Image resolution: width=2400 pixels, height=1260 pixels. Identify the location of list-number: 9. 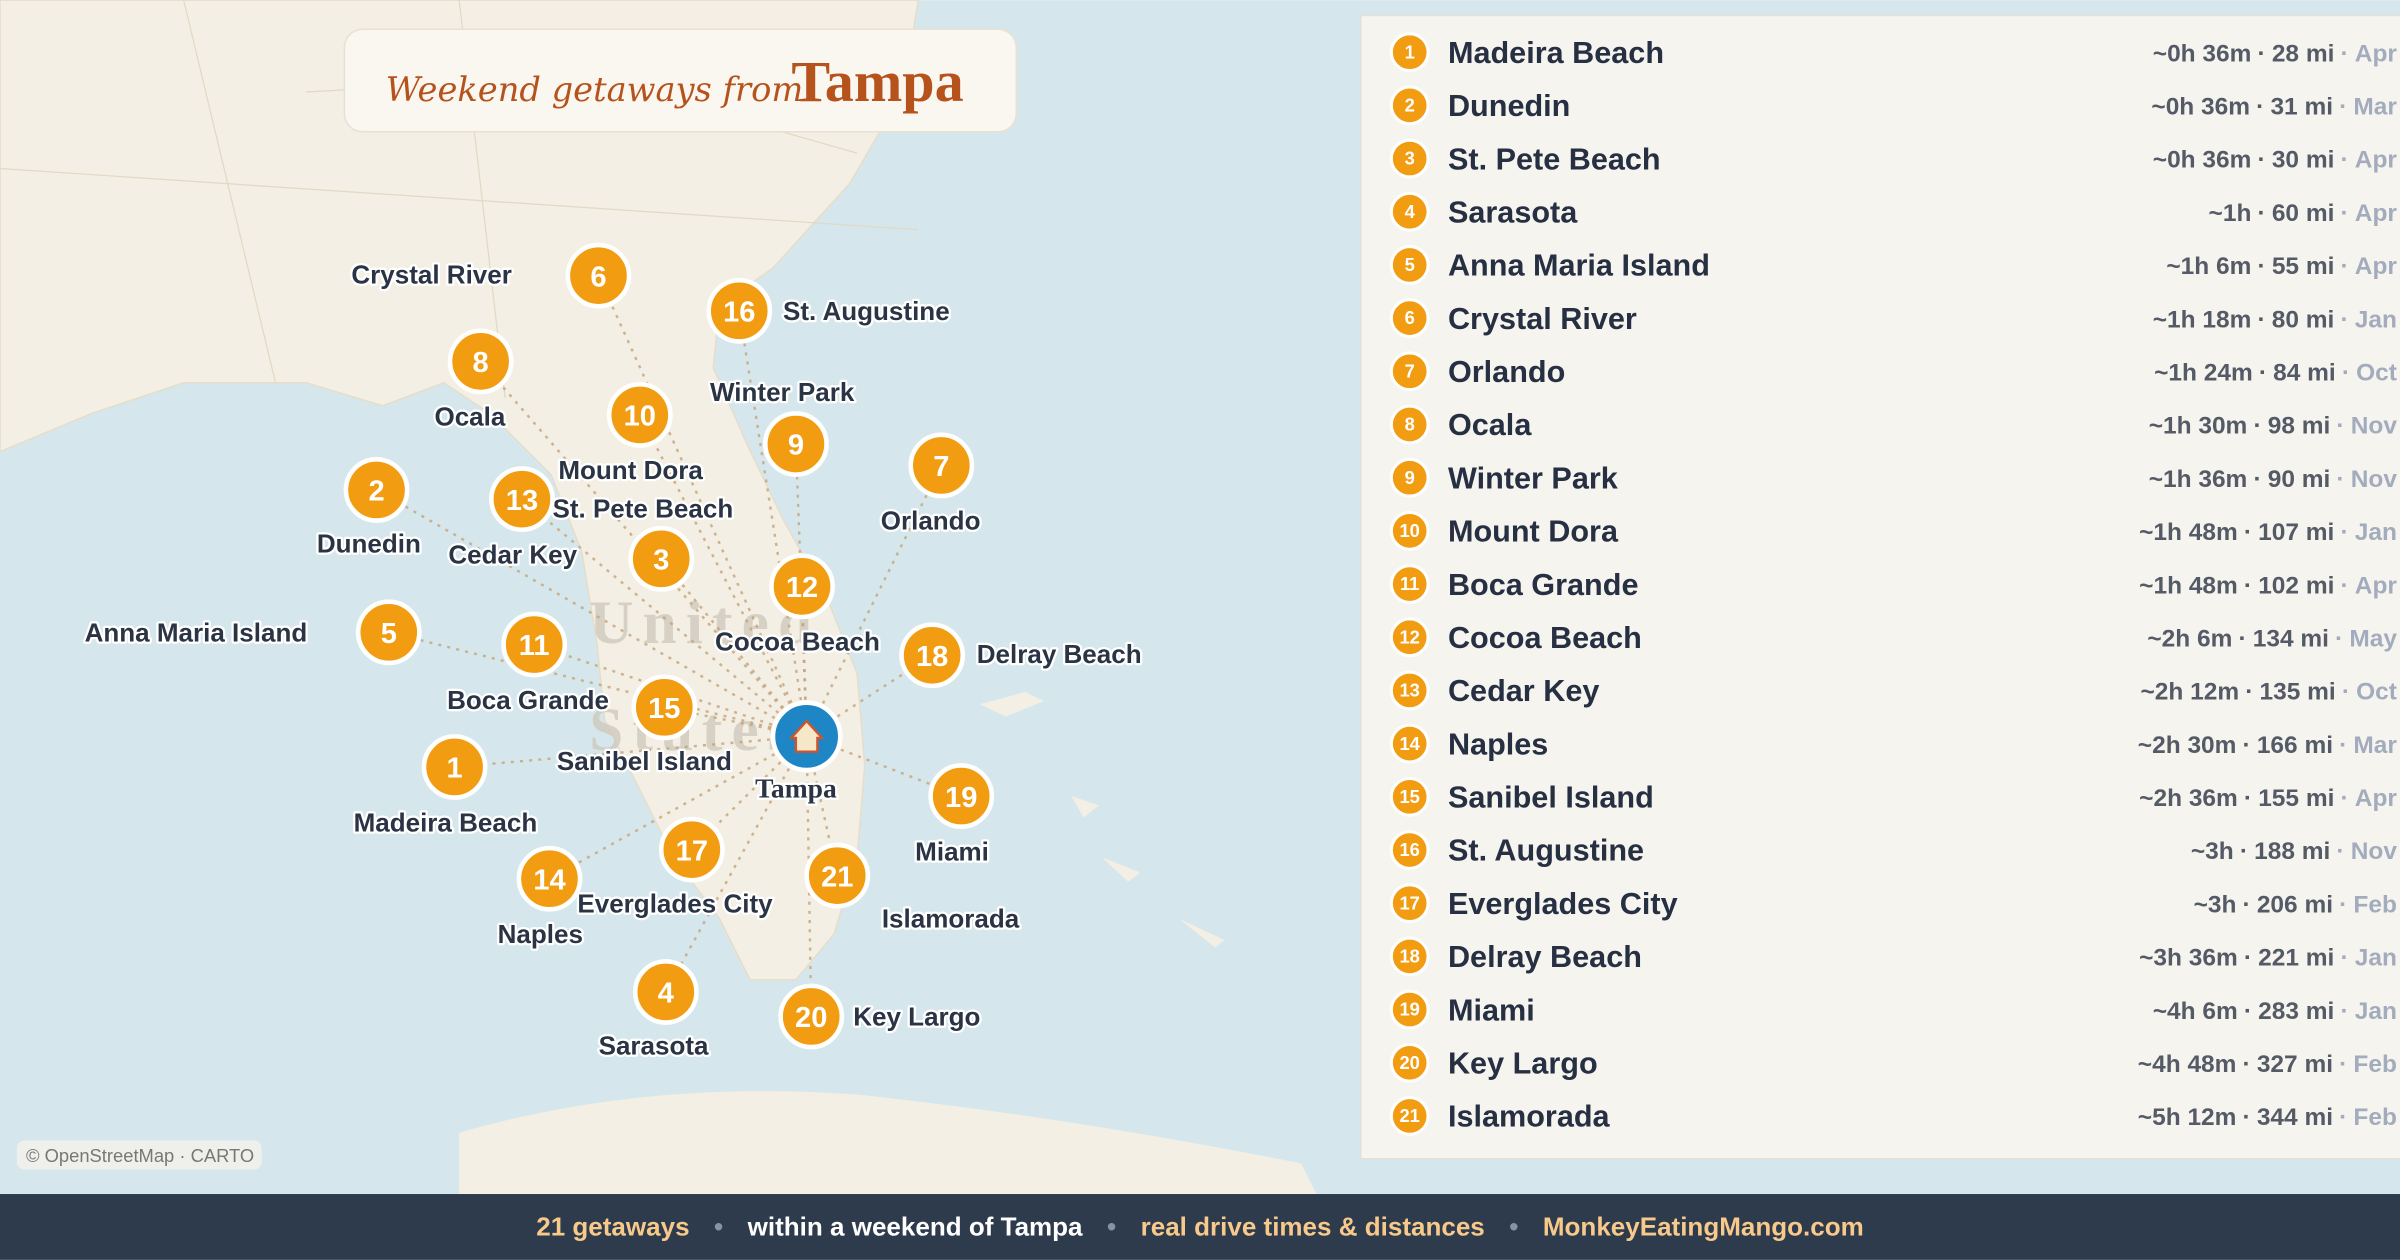
(1410, 477).